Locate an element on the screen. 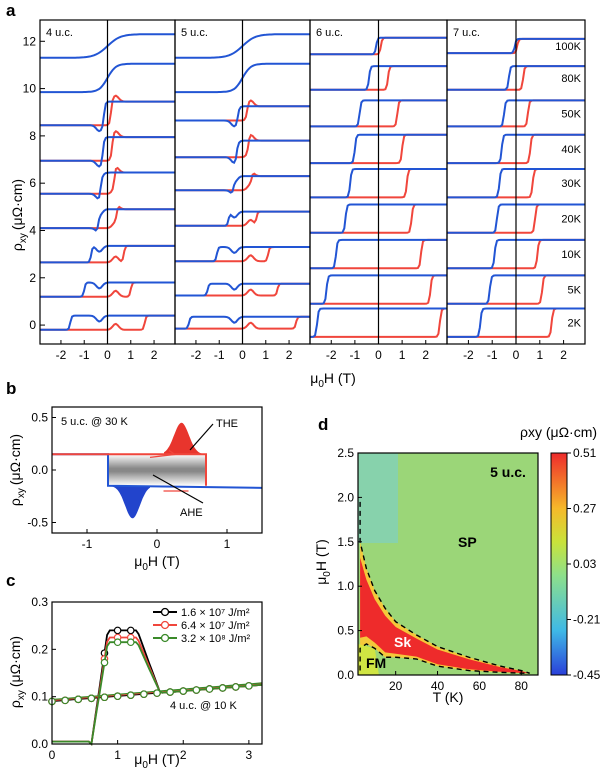 This screenshot has width=609, height=769. panel-letter-b: b is located at coordinates (11, 388).